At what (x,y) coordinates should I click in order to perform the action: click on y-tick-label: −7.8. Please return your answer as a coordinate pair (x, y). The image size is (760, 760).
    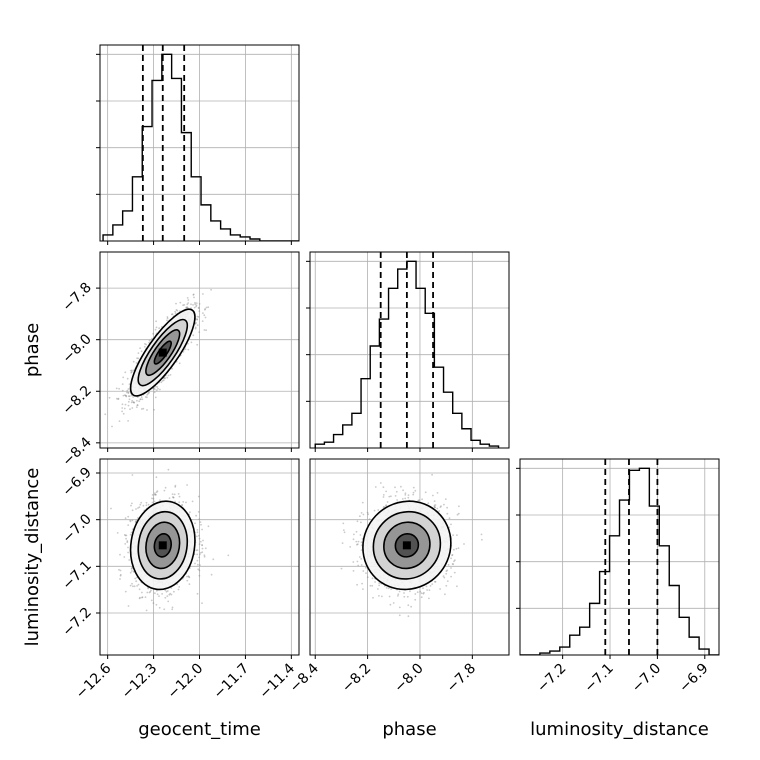
    Looking at the image, I should click on (76, 297).